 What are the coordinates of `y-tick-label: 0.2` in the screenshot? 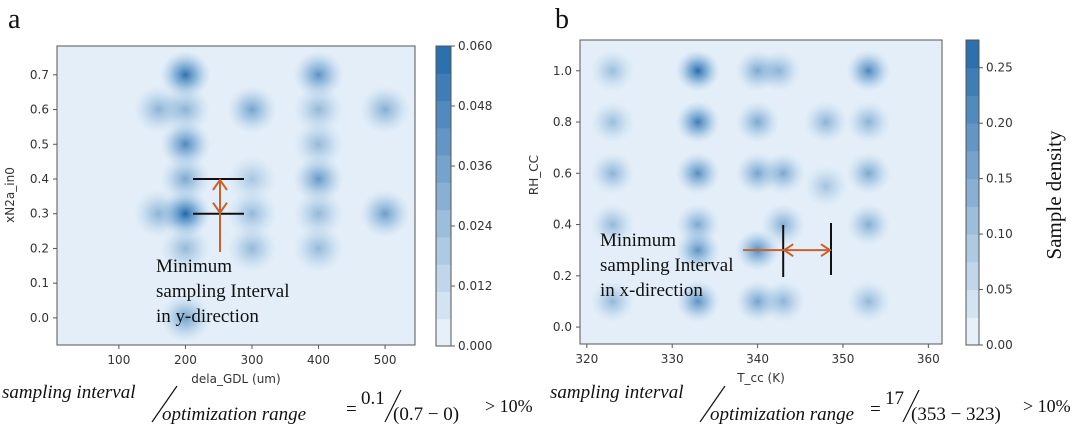 It's located at (562, 276).